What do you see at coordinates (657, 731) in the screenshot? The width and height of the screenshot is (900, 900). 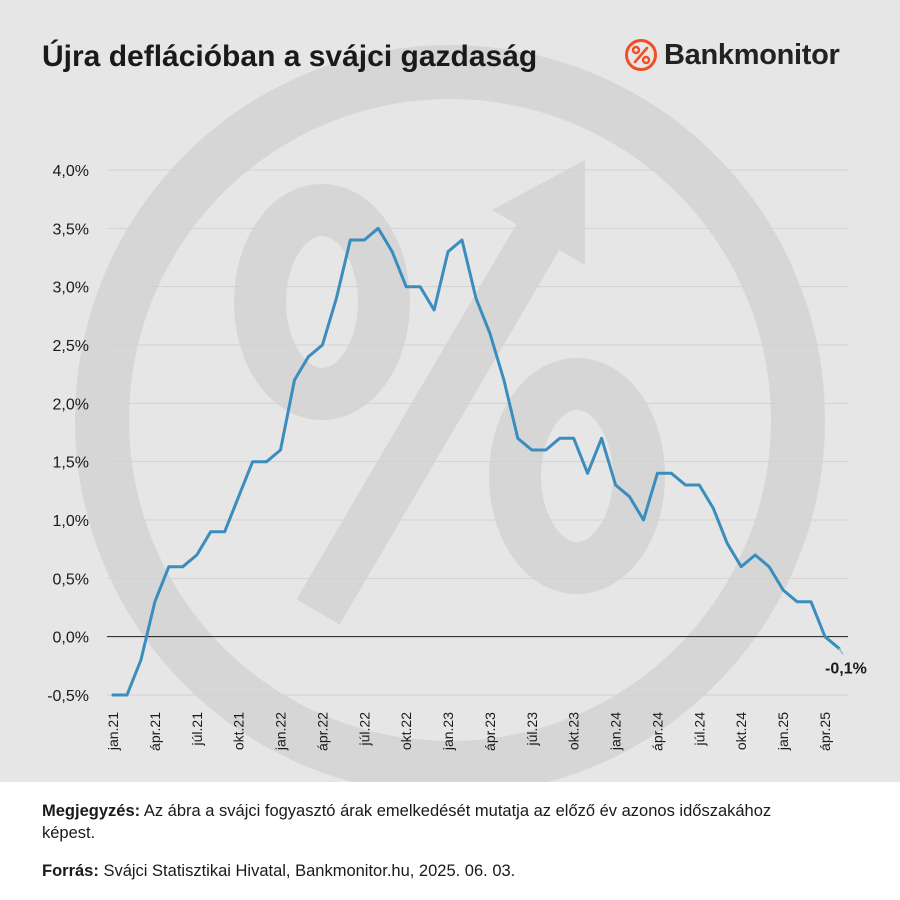 I see `x-tick-label: ápr.24` at bounding box center [657, 731].